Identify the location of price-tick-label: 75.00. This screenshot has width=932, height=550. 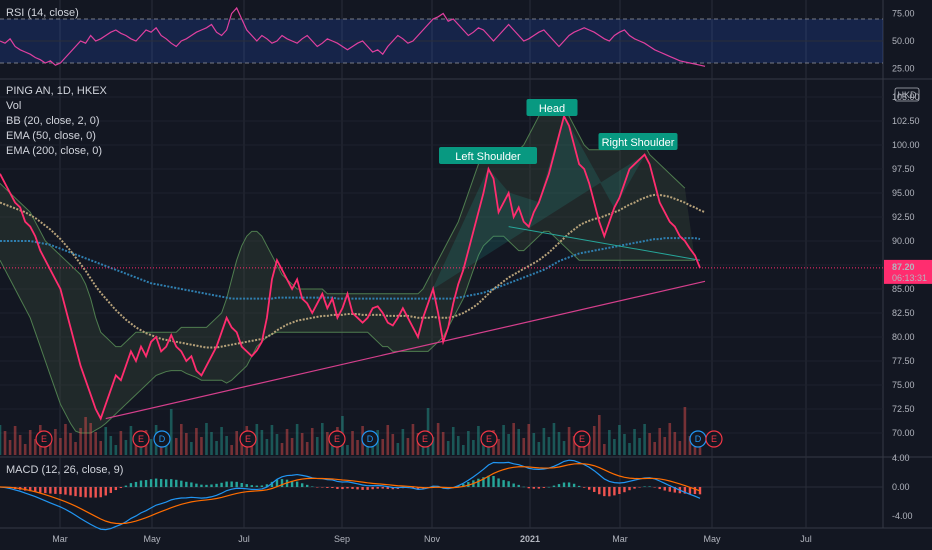
(903, 385).